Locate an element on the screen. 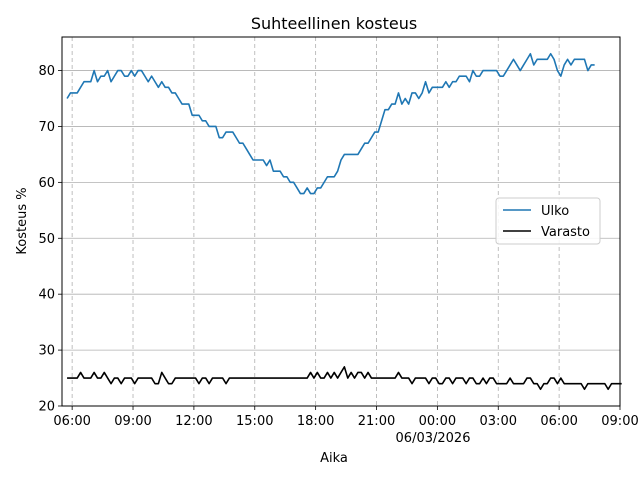 This screenshot has width=640, height=480. x-tick-label: 18:00 is located at coordinates (315, 421).